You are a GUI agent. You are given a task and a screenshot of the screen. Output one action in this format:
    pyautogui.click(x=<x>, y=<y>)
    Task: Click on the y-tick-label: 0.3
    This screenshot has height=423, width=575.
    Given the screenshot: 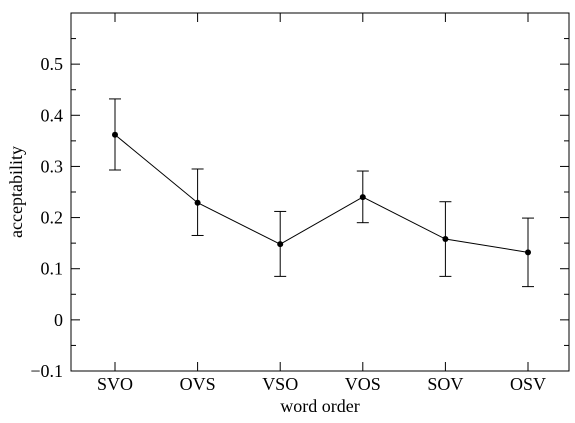 What is the action you would take?
    pyautogui.click(x=52, y=166)
    